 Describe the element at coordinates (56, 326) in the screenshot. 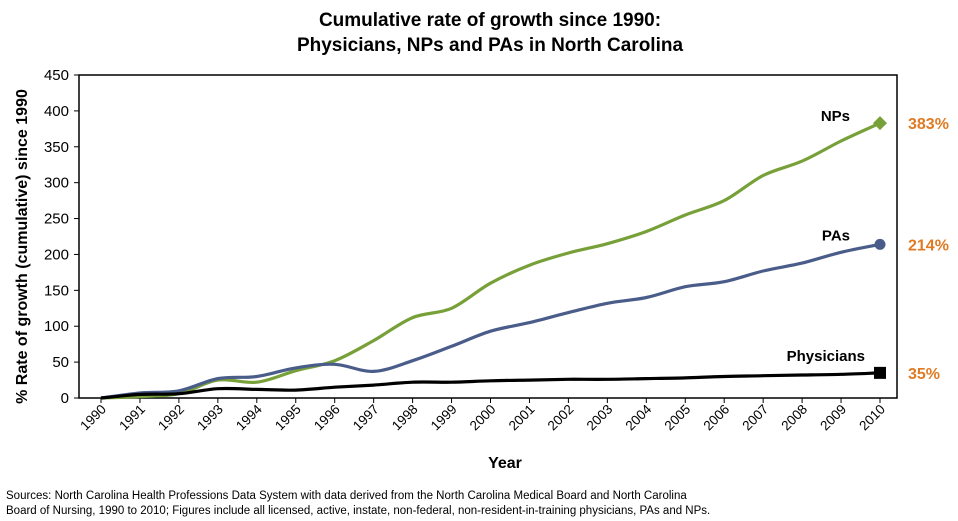

I see `y-tick-label: 100` at that location.